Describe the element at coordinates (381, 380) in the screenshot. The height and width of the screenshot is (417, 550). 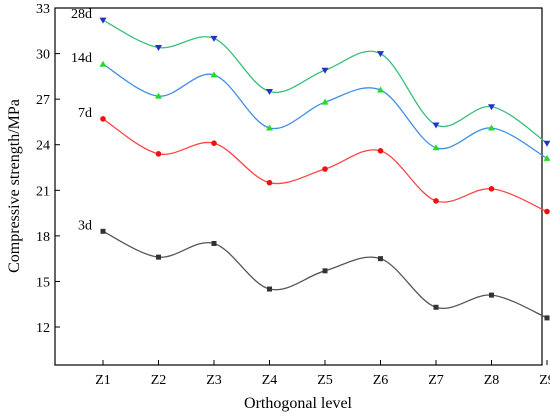
I see `x-tick-label: Z6` at that location.